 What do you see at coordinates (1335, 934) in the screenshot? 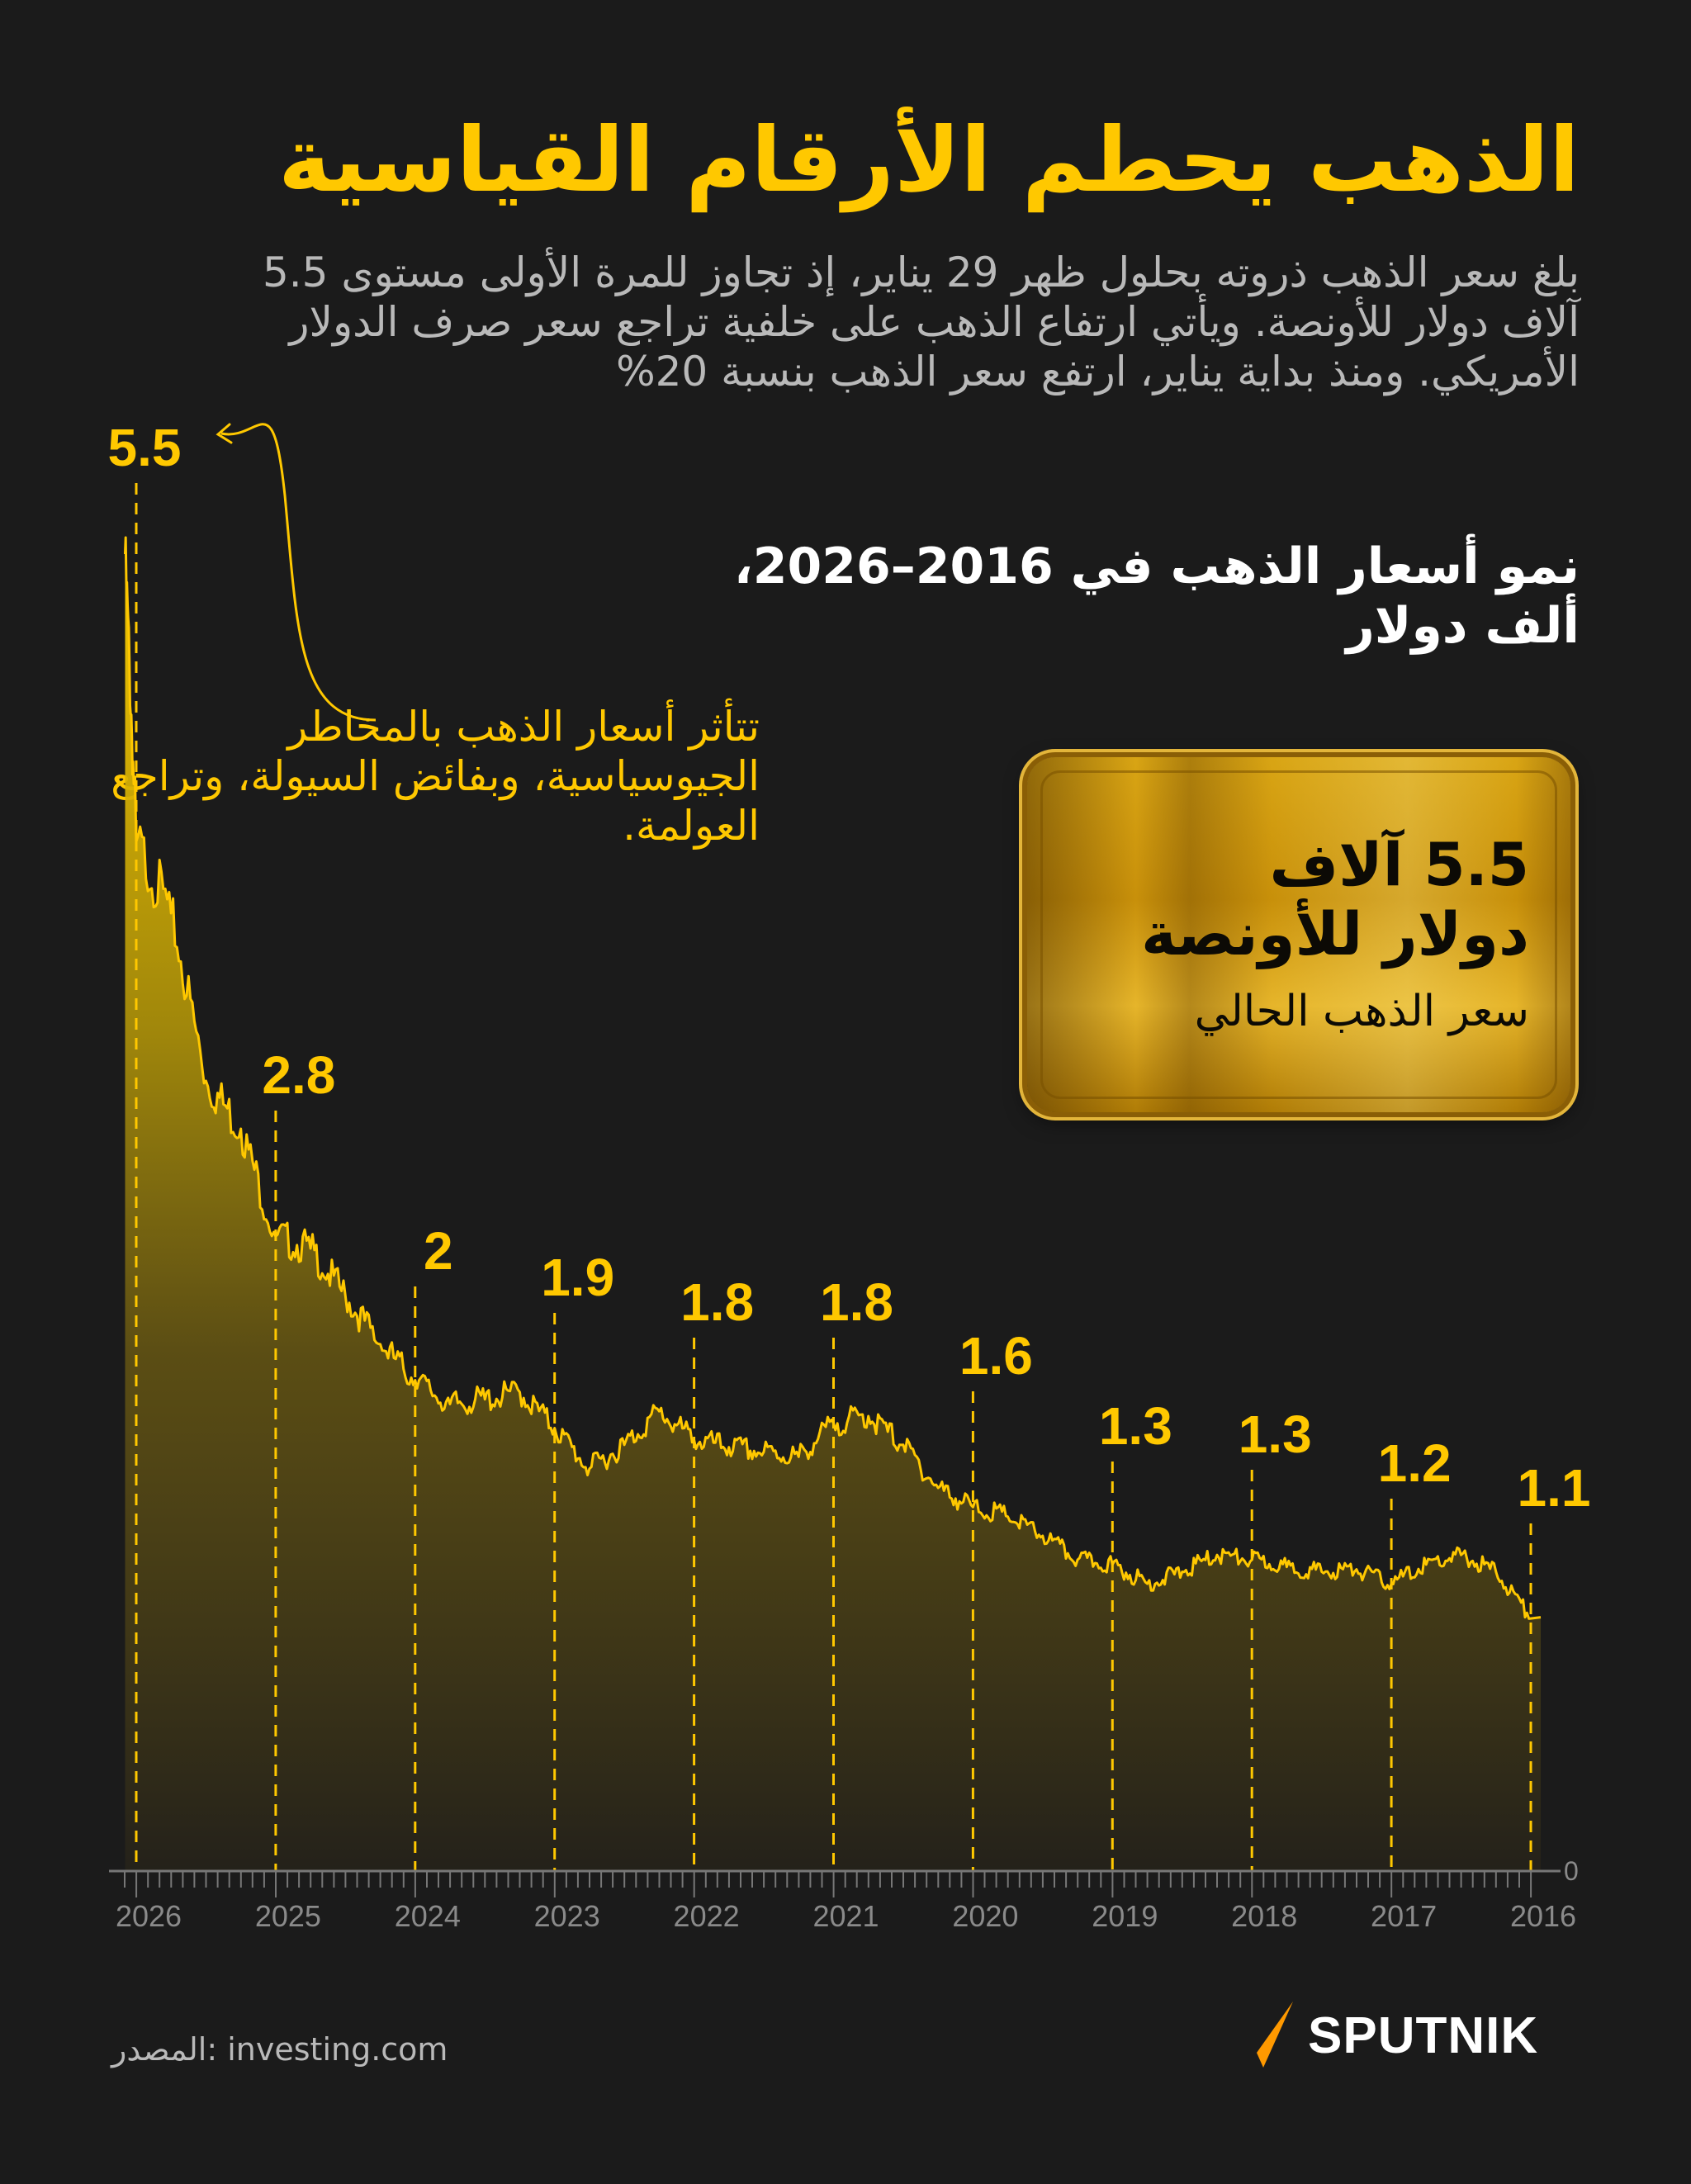
I see `gold-bar-unit: دولار للأونصة` at bounding box center [1335, 934].